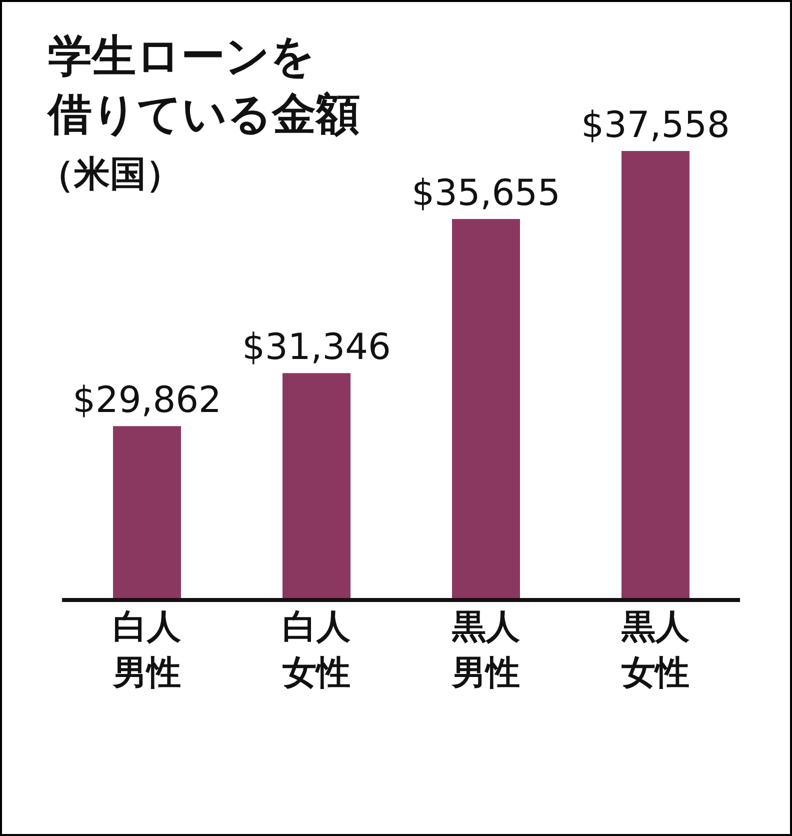 Image resolution: width=792 pixels, height=836 pixels. Describe the element at coordinates (486, 193) in the screenshot. I see `data-label: $35,655` at that location.